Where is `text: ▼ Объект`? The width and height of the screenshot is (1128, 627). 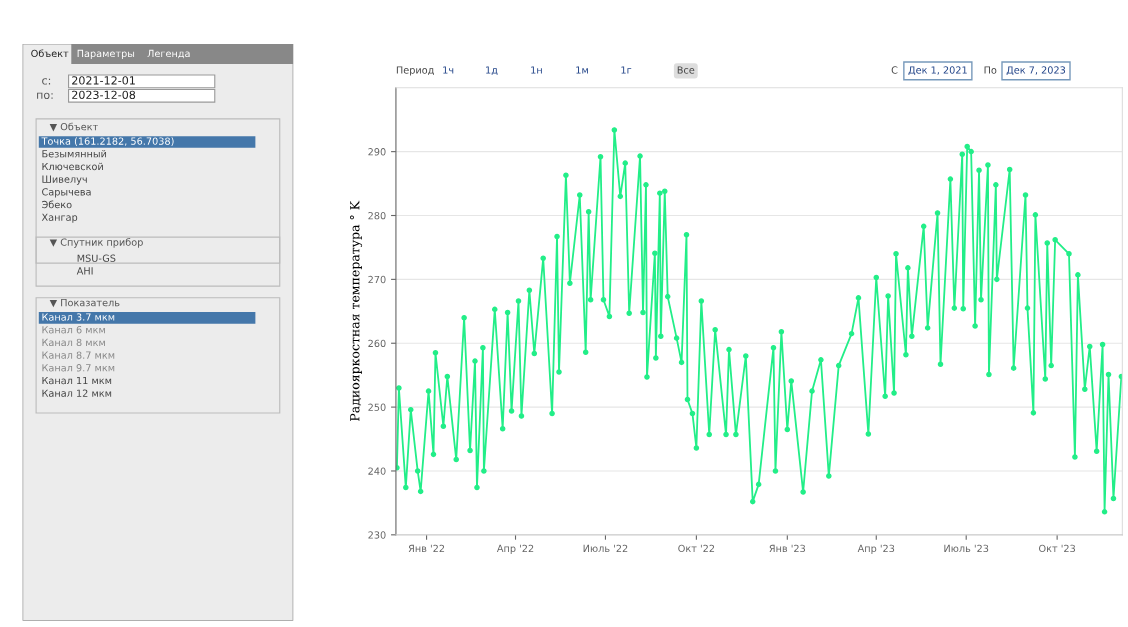 text: ▼ Объект is located at coordinates (73, 127).